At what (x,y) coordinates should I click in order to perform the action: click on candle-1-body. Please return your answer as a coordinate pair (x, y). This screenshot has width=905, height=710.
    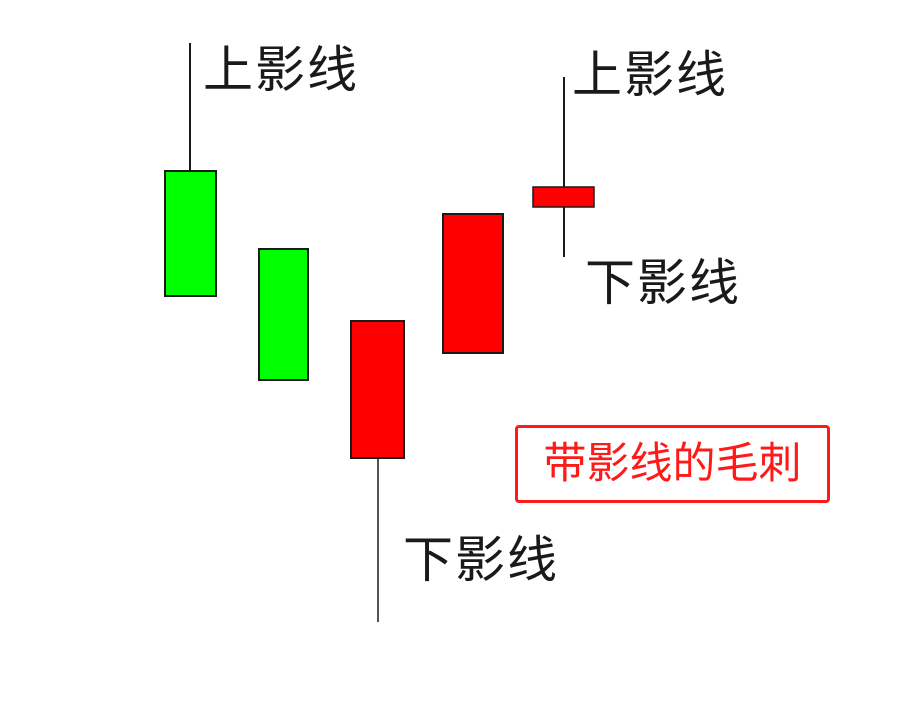
    Looking at the image, I should click on (190, 233).